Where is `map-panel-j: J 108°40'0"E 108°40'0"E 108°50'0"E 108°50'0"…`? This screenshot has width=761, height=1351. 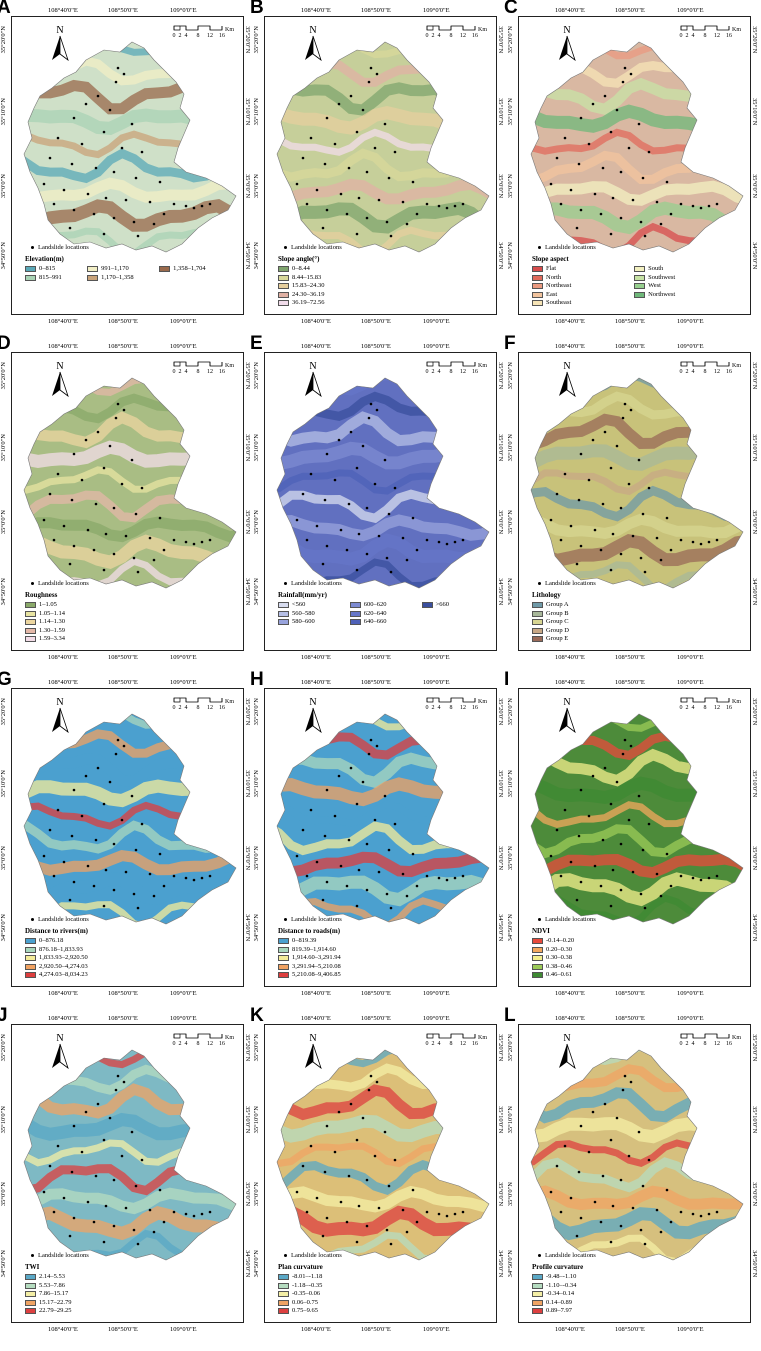
map-panel-j: J 108°40'0"E 108°40'0"E 108°50'0"E 108°50'0"… is located at coordinates (125, 1169).